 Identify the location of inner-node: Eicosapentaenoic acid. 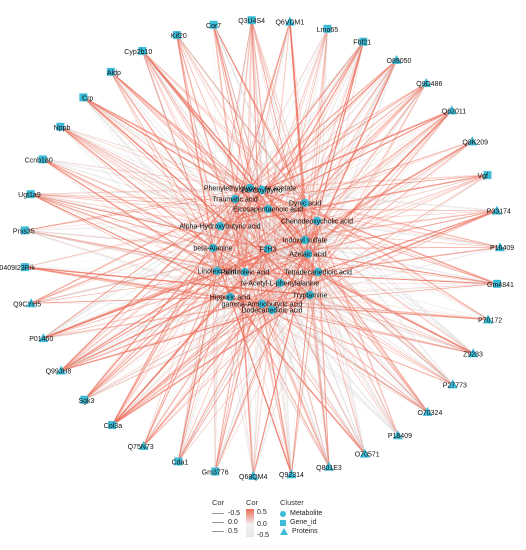
(268, 209).